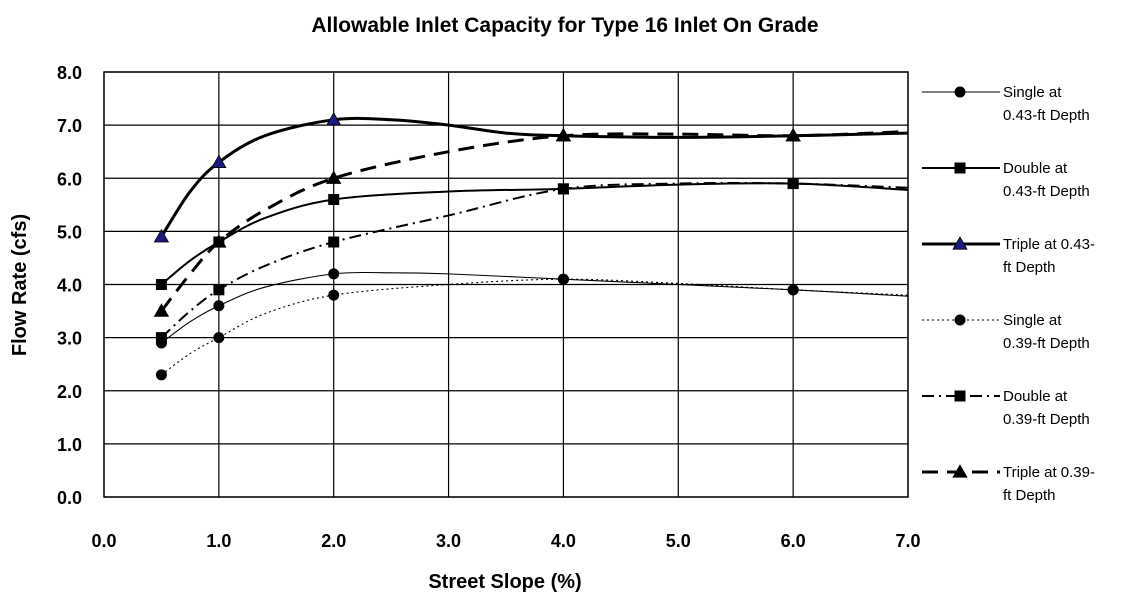 Image resolution: width=1127 pixels, height=599 pixels. I want to click on legend-item: Triple at 0.43- ft Depth, so click(1008, 256).